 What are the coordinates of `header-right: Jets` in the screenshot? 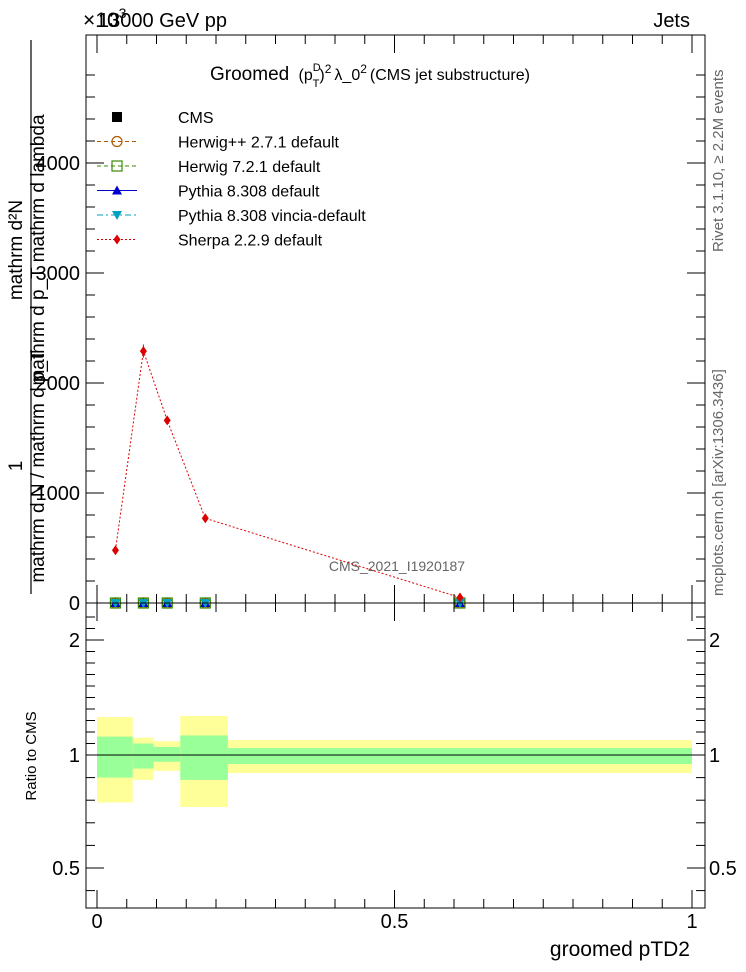 It's located at (671, 21).